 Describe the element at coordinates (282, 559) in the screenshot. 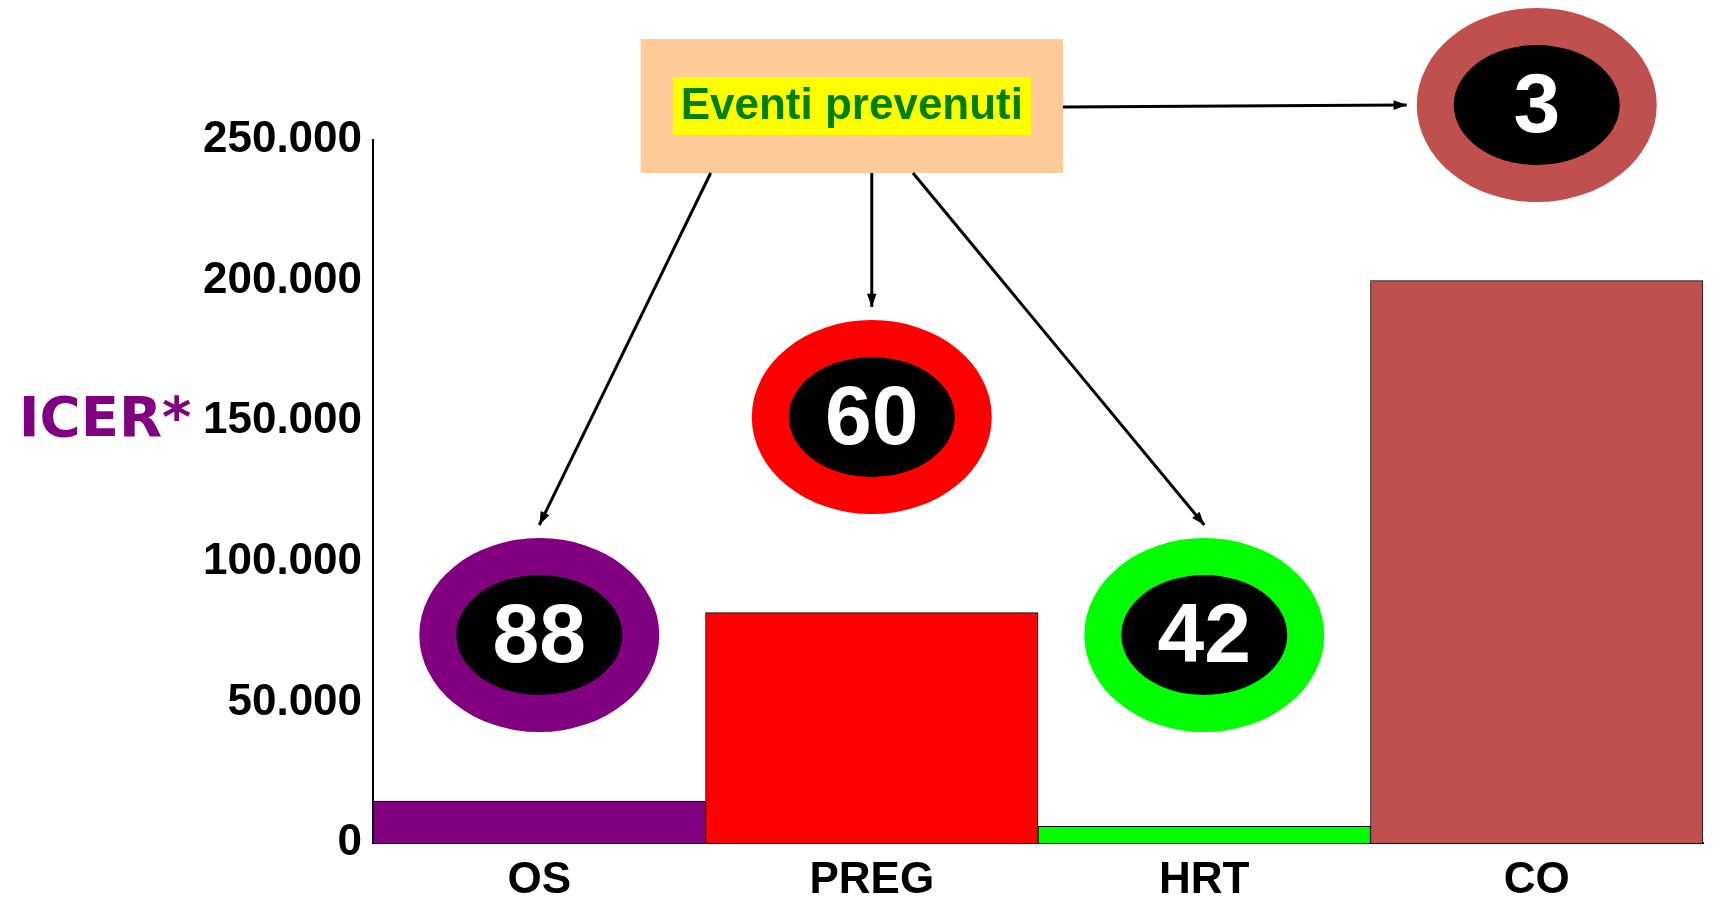

I see `y-tick-label: 100.000` at that location.